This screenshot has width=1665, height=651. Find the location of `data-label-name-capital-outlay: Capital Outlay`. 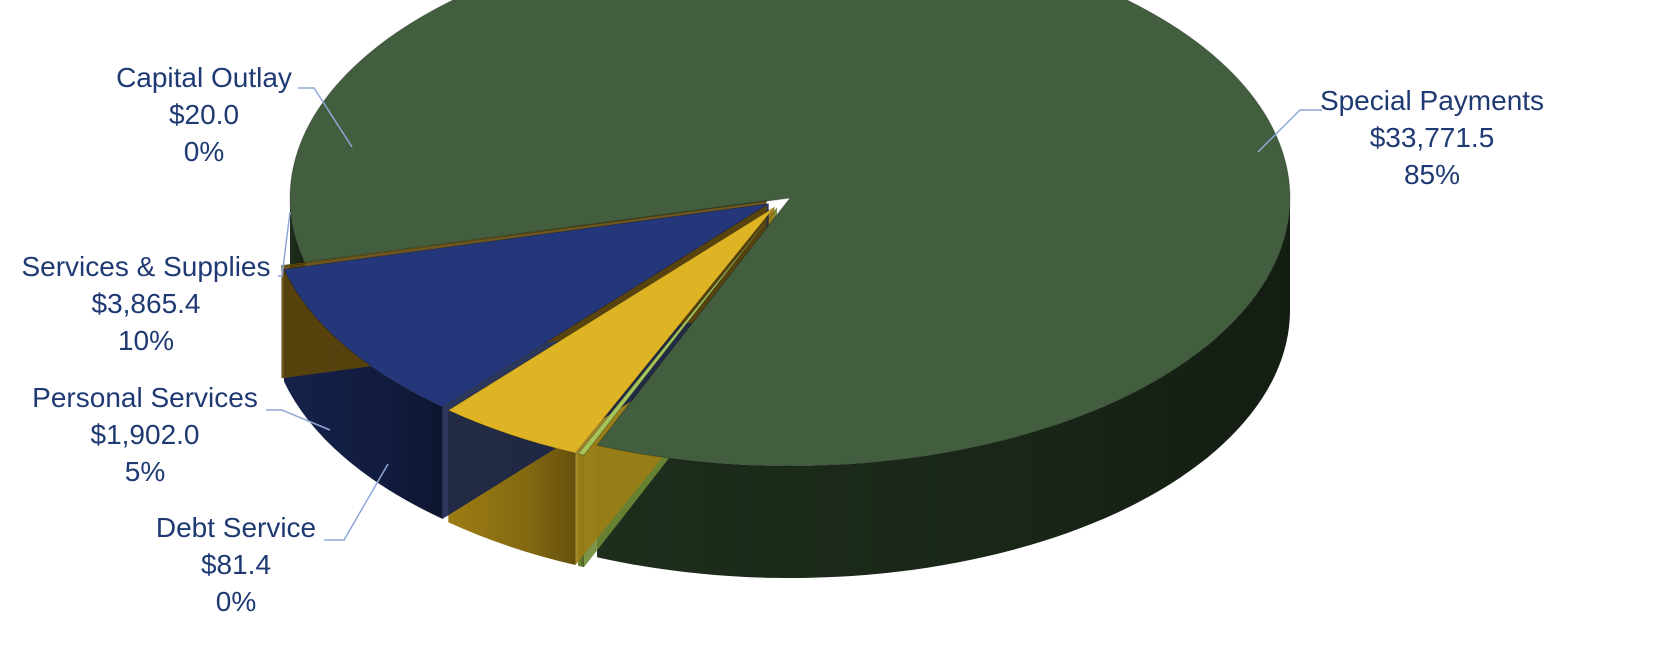

data-label-name-capital-outlay: Capital Outlay is located at coordinates (204, 77).